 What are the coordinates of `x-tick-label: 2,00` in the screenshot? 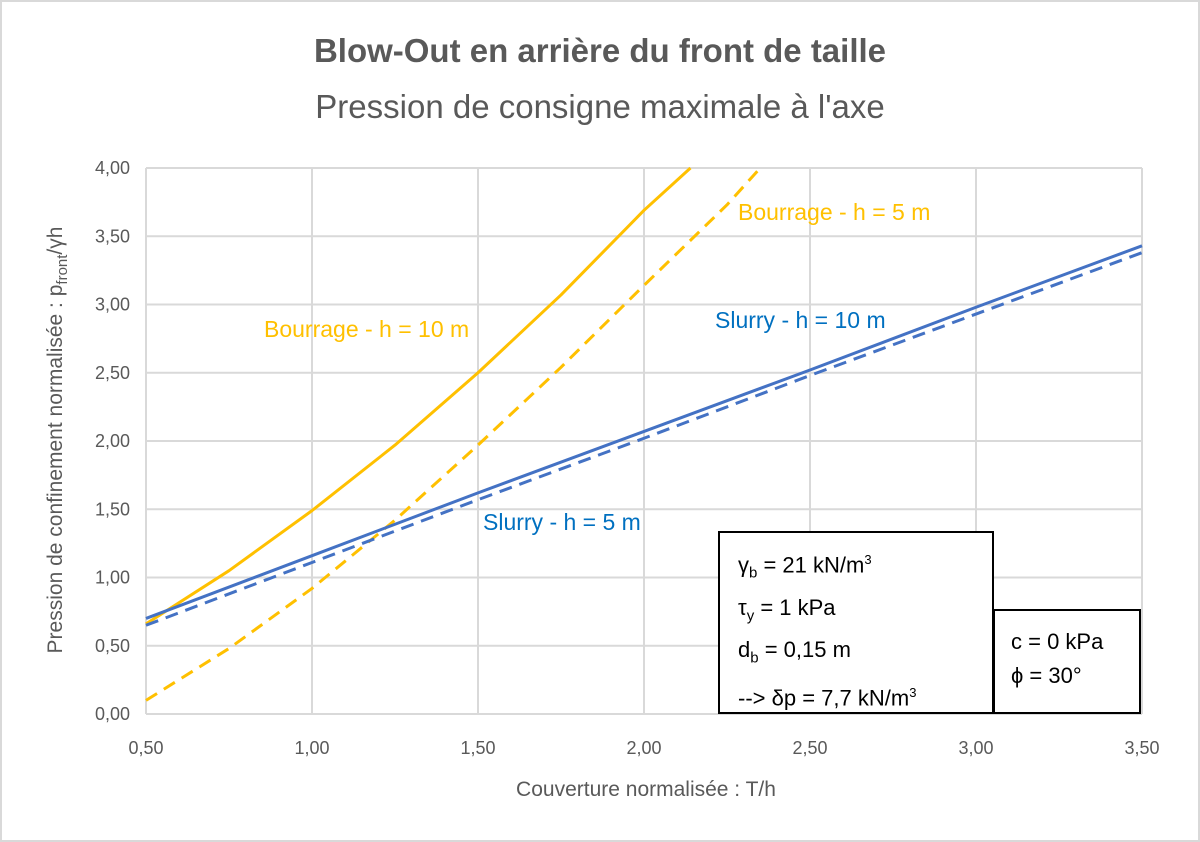 It's located at (643, 748).